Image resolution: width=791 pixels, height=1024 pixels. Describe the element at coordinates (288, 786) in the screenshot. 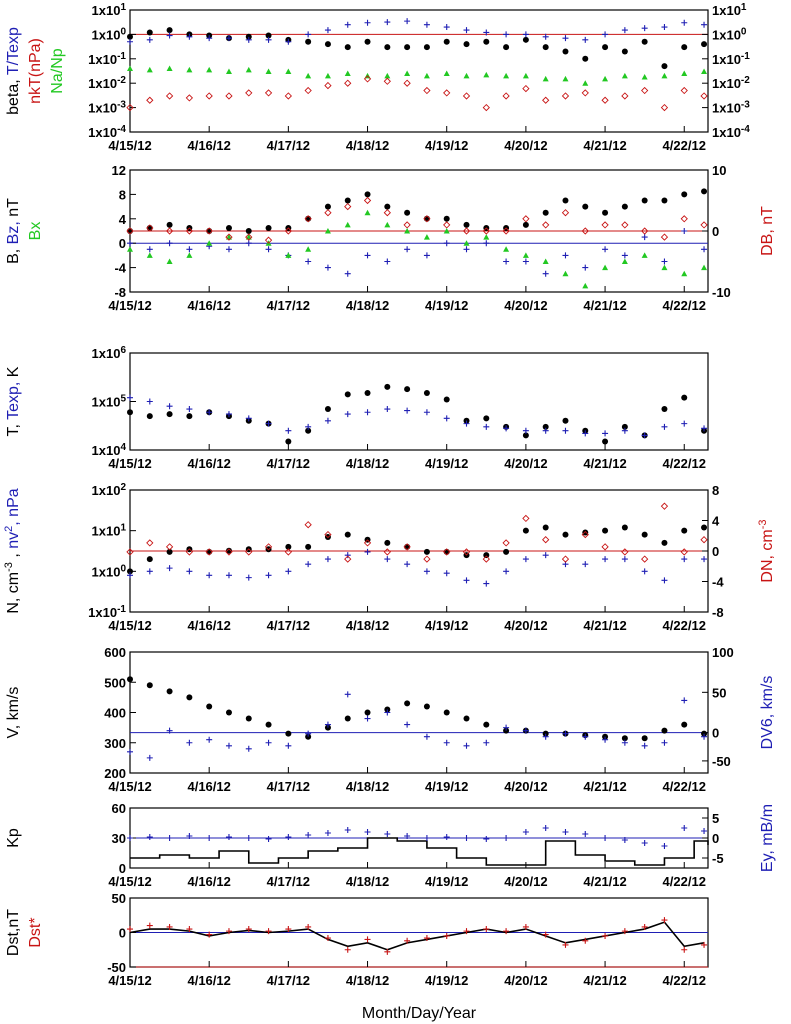

I see `x-tick-label: 4/17/12` at that location.